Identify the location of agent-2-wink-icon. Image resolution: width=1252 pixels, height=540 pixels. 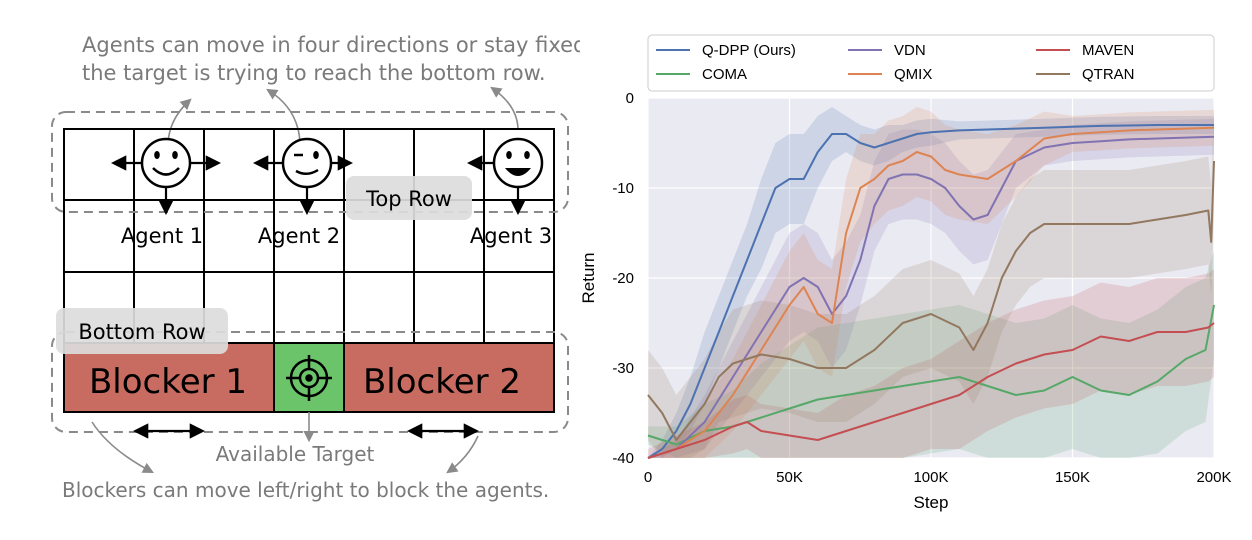
(307, 163).